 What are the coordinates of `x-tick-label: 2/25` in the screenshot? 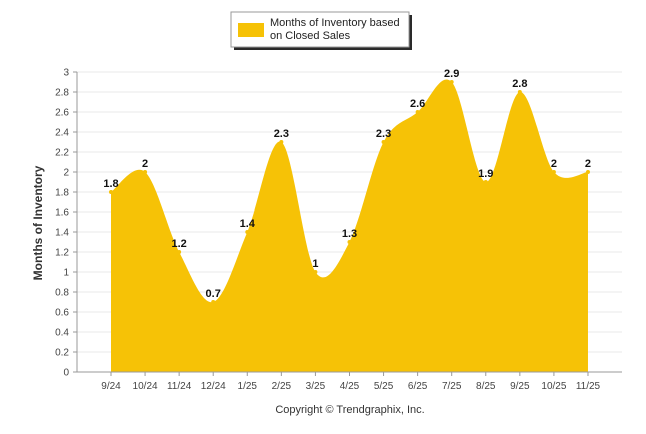 It's located at (282, 386).